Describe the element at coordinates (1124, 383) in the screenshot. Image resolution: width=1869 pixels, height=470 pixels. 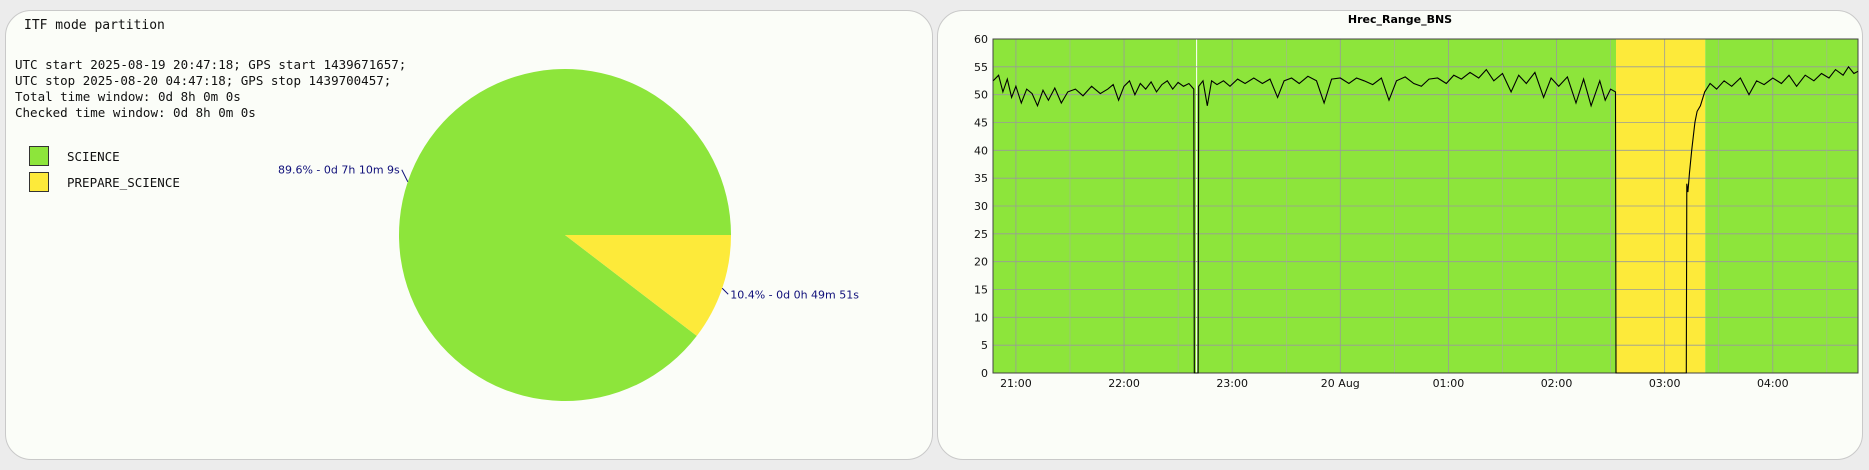
I see `x-tick-label: 22:00` at that location.